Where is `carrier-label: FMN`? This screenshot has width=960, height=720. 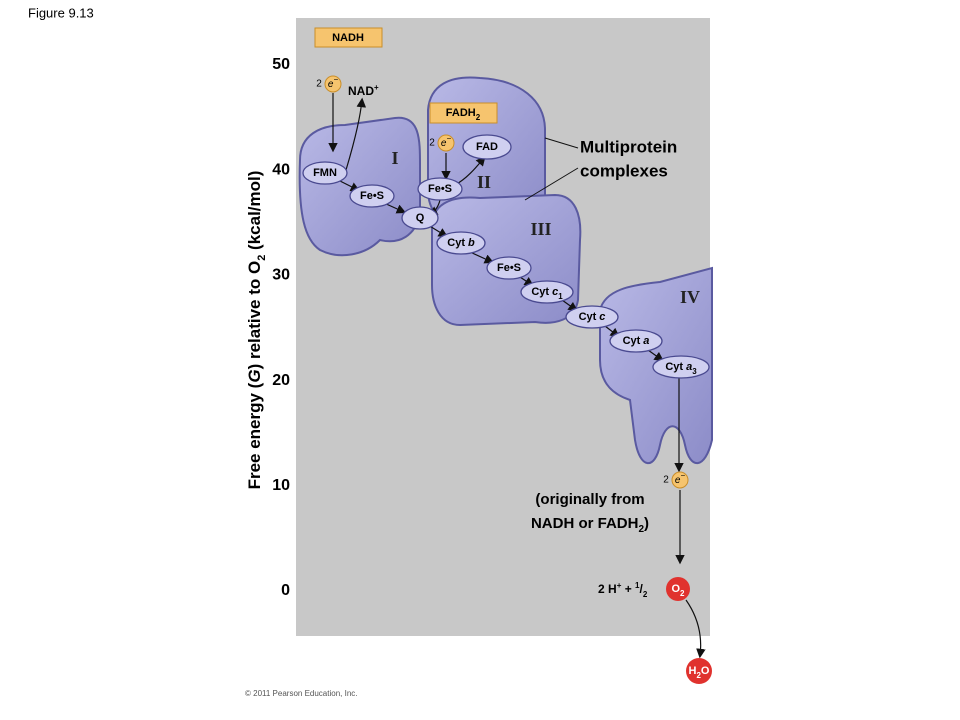 carrier-label: FMN is located at coordinates (325, 173).